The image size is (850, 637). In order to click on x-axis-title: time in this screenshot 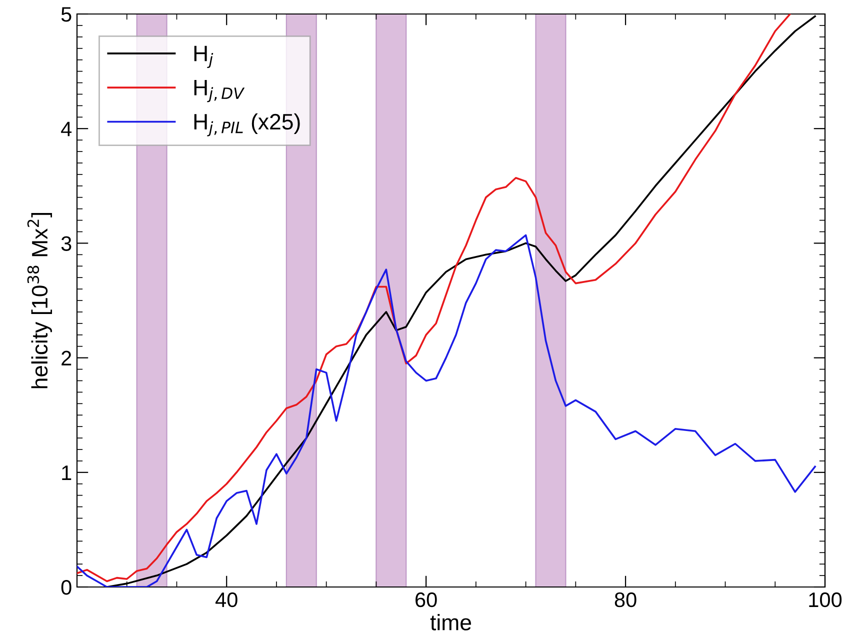, I will do `click(451, 622)`.